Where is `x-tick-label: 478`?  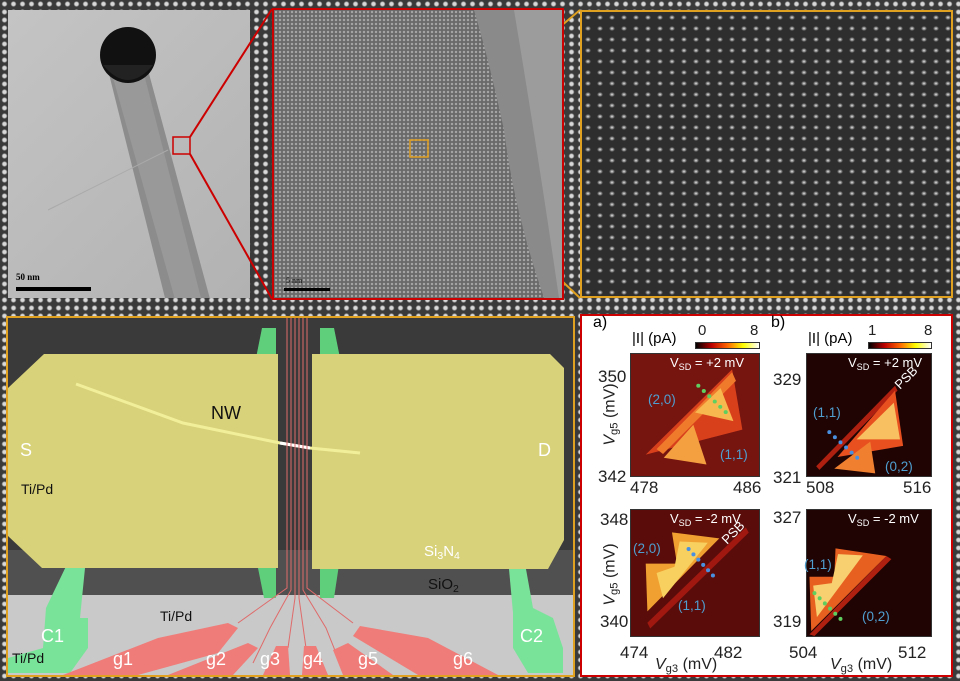
x-tick-label: 478 is located at coordinates (644, 487).